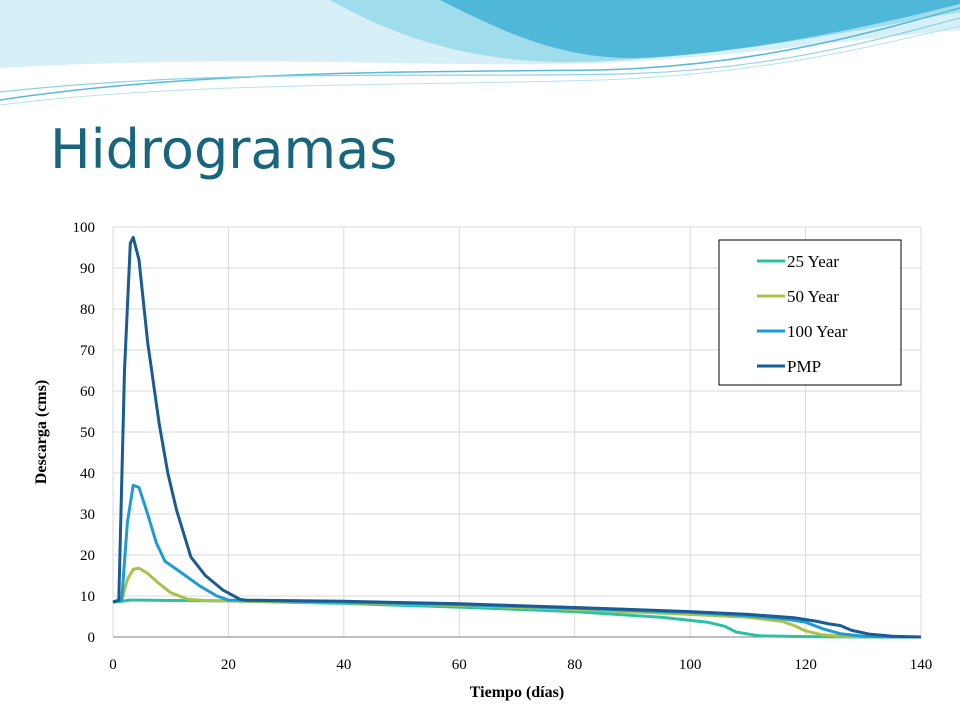 The width and height of the screenshot is (960, 720). Describe the element at coordinates (87, 392) in the screenshot. I see `y-tick-label: 60` at that location.